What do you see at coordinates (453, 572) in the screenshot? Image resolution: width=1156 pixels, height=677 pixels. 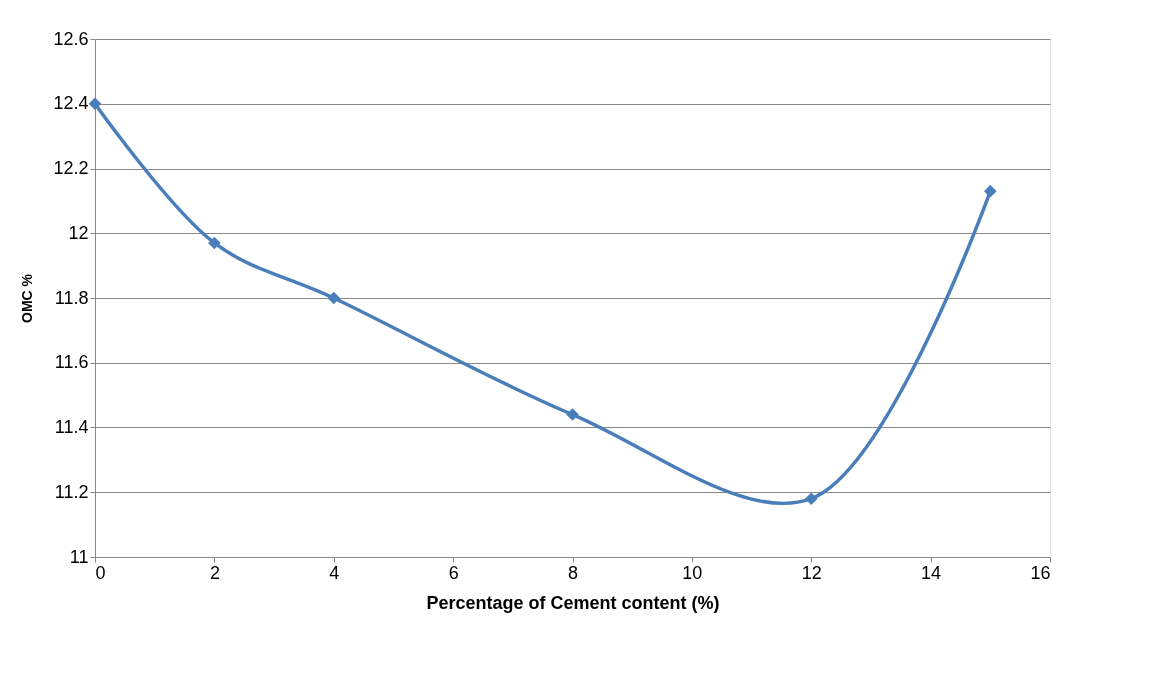 I see `x-tick-label: 6` at bounding box center [453, 572].